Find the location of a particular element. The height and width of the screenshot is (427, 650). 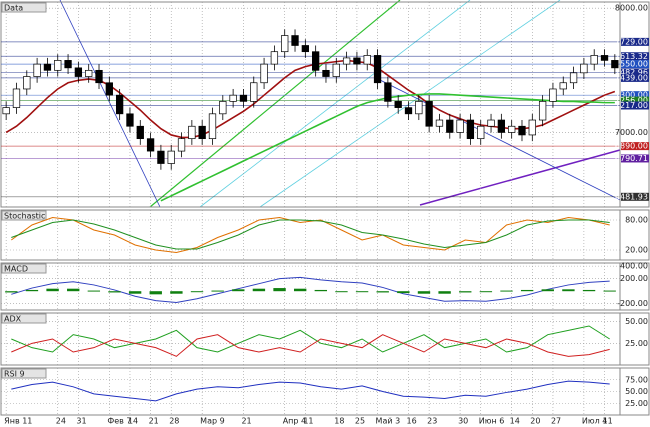

level-label: 7729.00 is located at coordinates (631, 41).